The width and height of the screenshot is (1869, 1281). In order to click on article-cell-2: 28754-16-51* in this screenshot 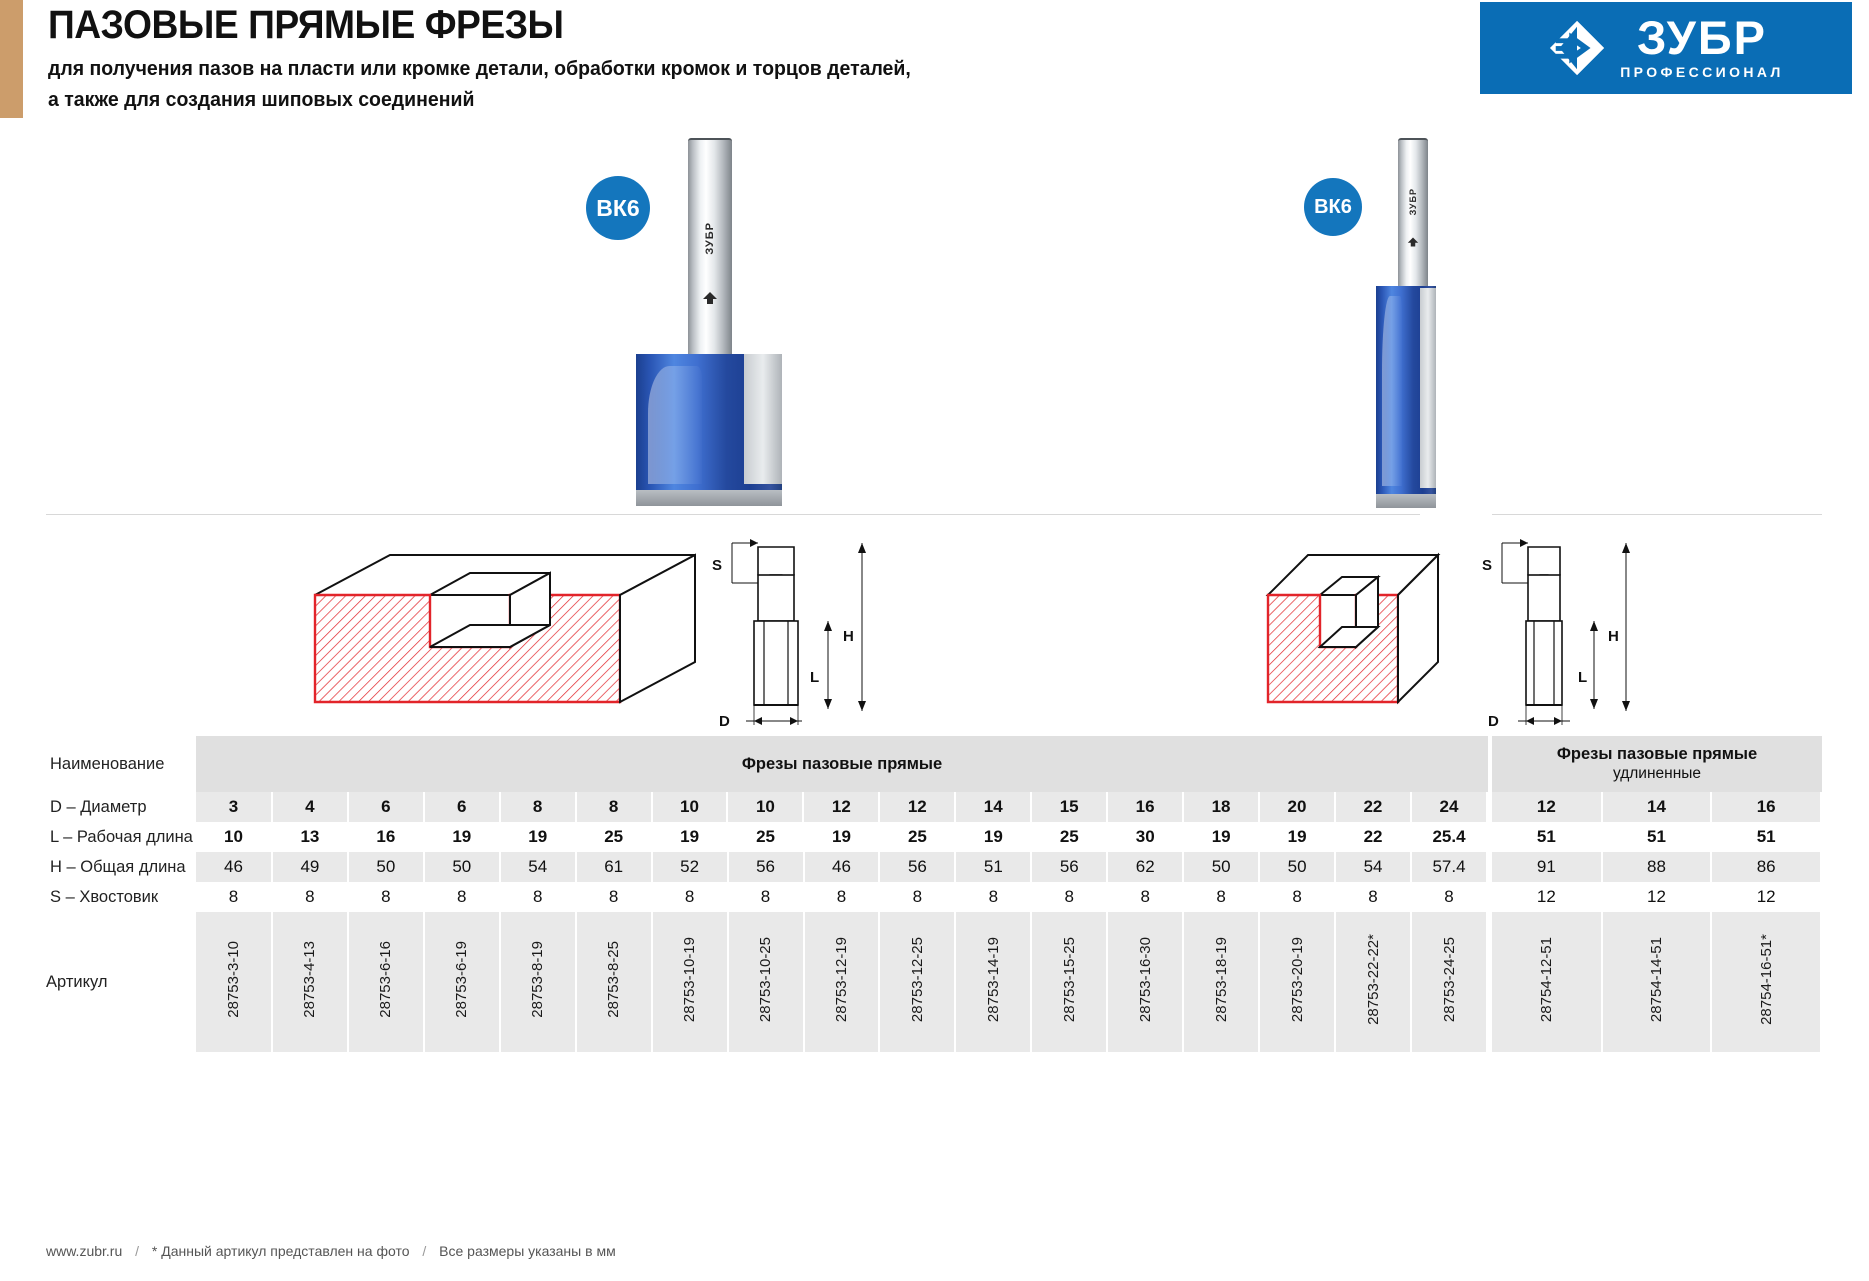, I will do `click(1766, 982)`.